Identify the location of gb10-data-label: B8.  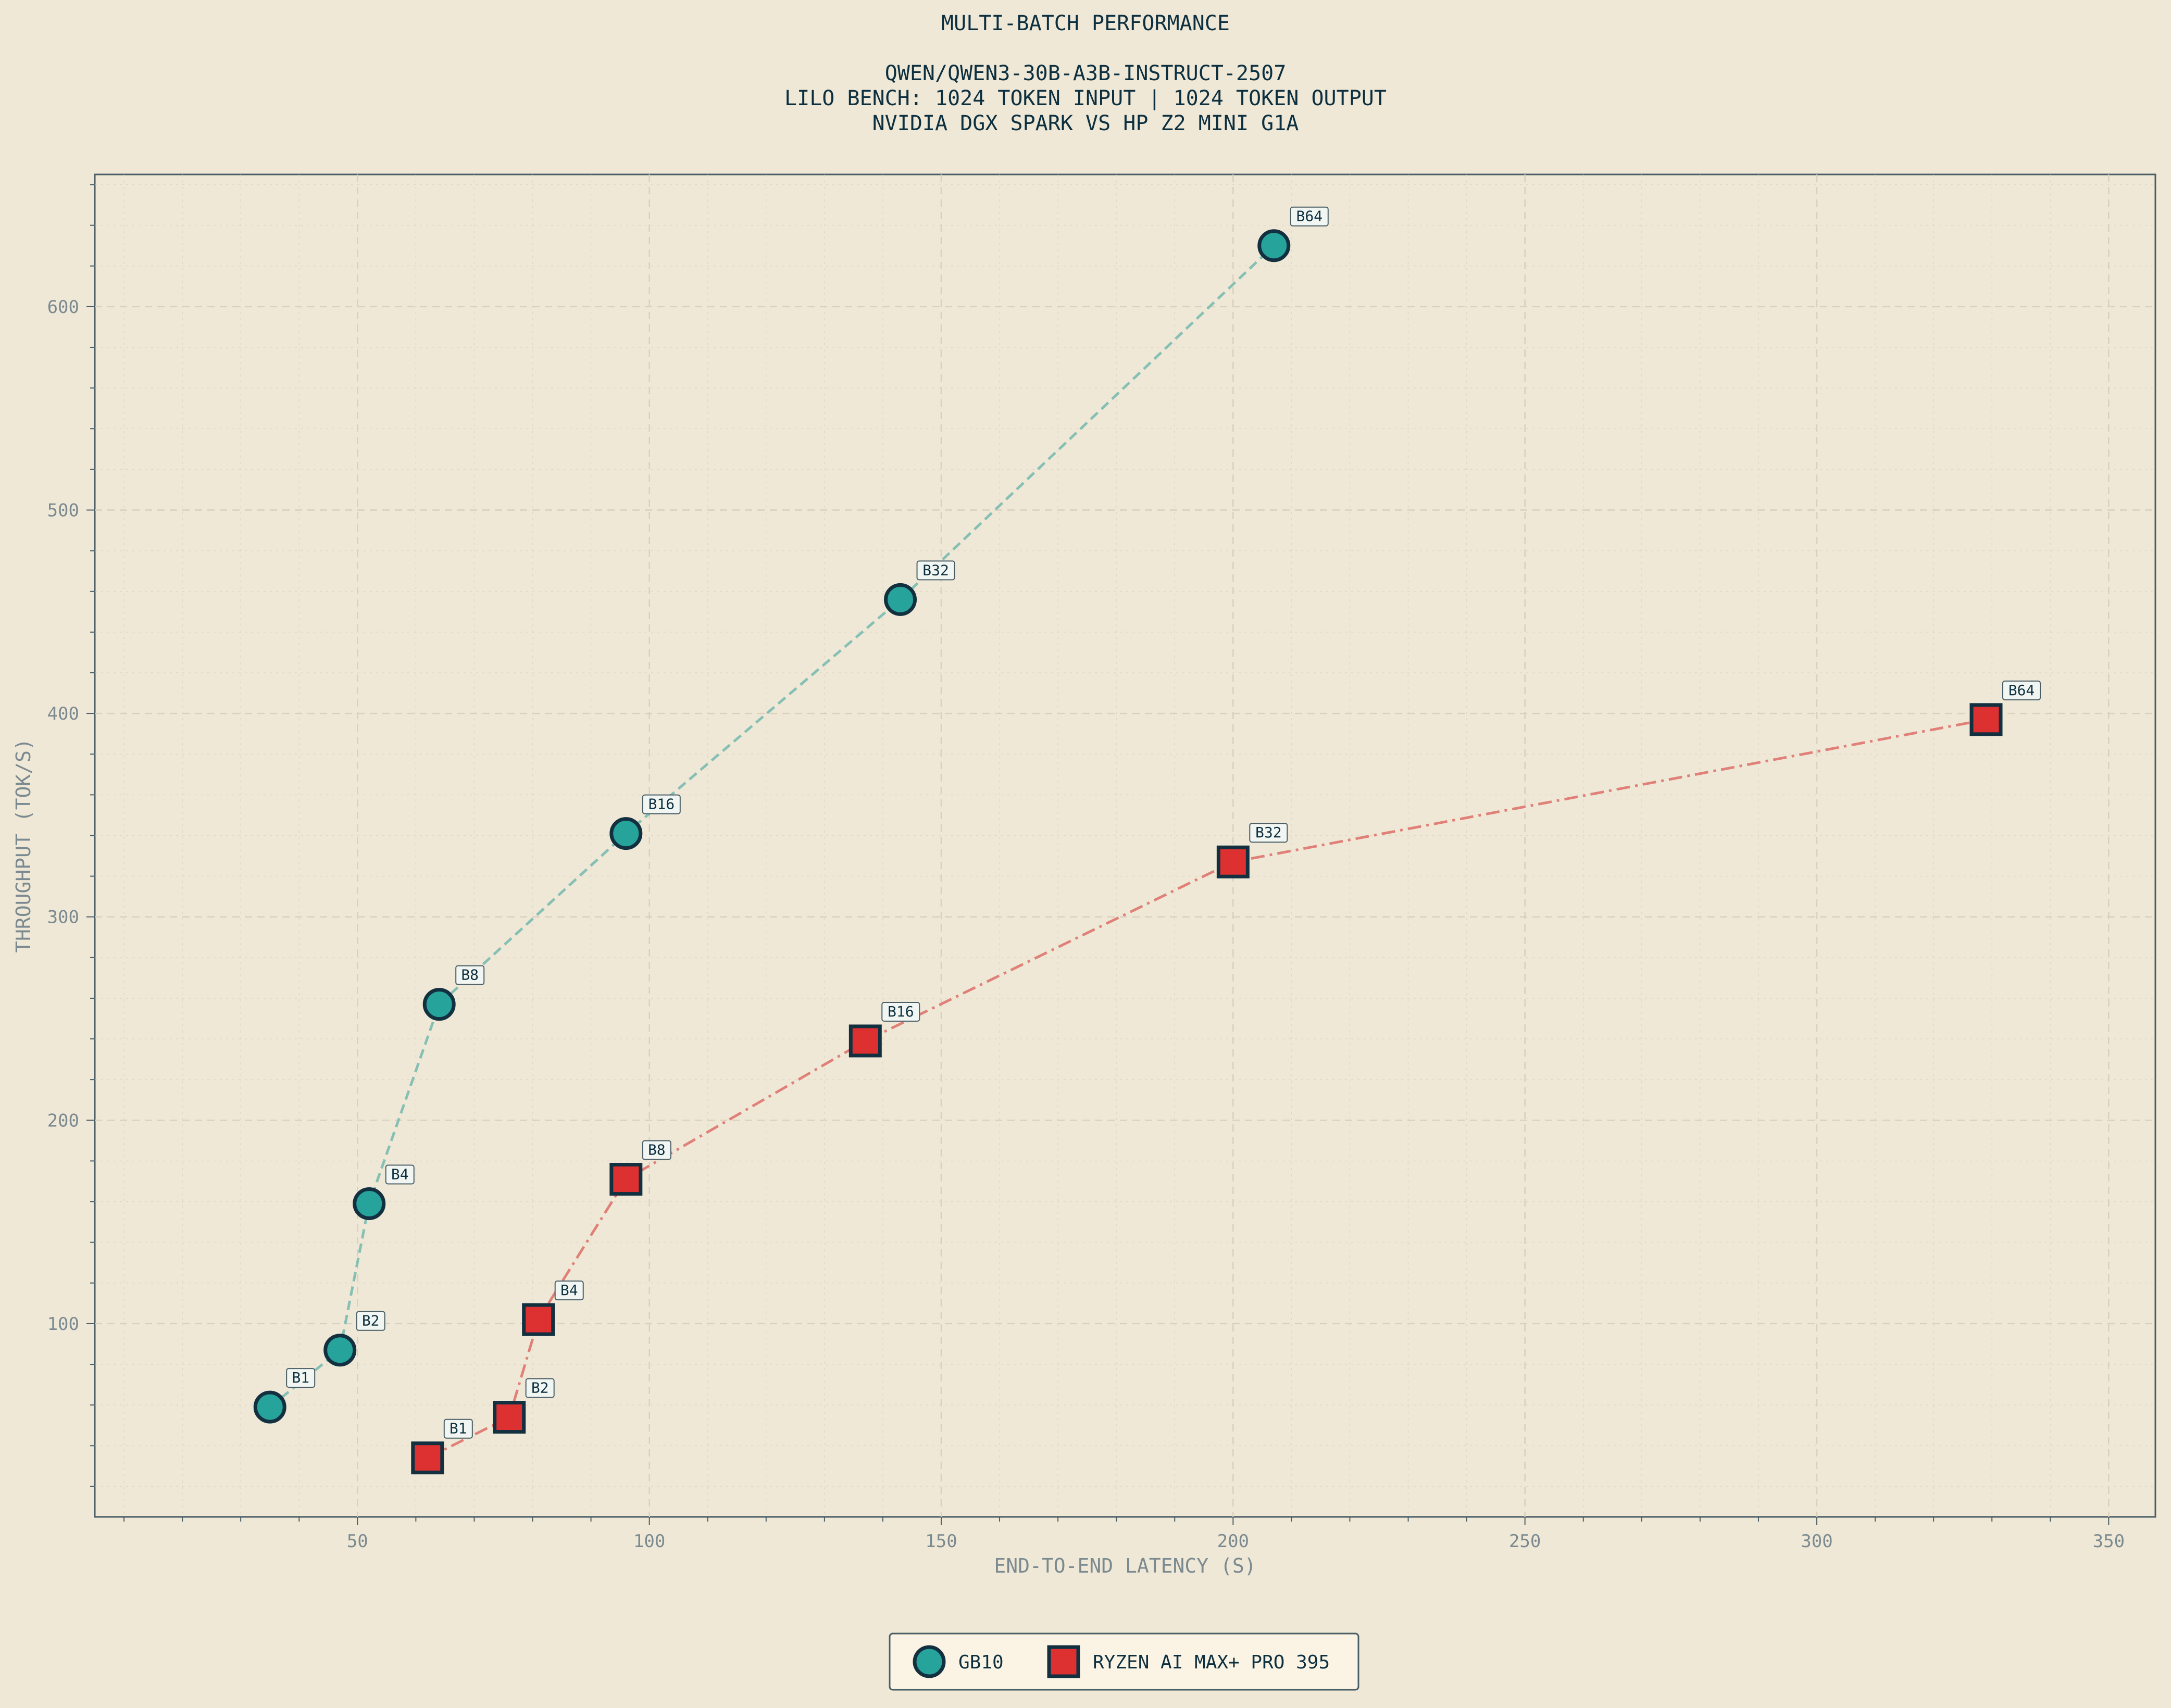
(470, 975).